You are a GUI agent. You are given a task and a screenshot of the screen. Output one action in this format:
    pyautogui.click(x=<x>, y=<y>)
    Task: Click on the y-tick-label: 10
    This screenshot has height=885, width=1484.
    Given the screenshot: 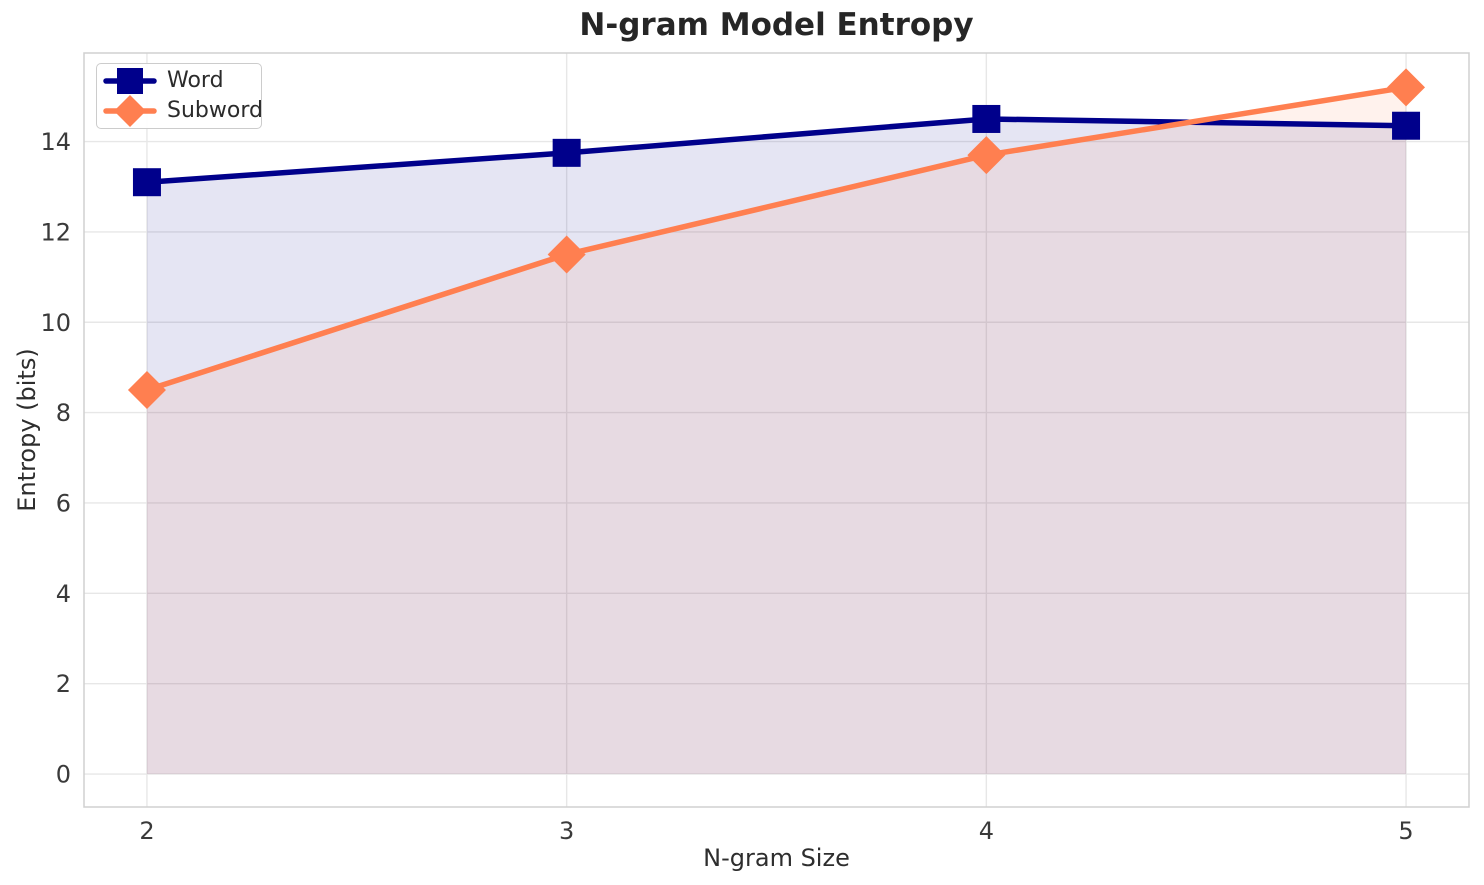 What is the action you would take?
    pyautogui.click(x=55, y=323)
    